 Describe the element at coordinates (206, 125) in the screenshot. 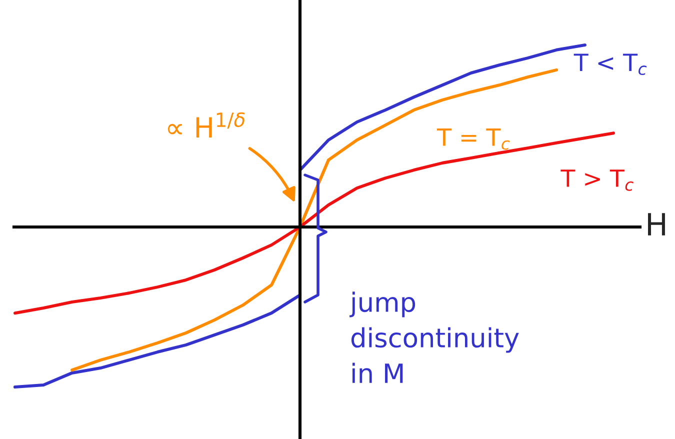

I see `annotation: ∝ H$^{1/δ}$` at that location.